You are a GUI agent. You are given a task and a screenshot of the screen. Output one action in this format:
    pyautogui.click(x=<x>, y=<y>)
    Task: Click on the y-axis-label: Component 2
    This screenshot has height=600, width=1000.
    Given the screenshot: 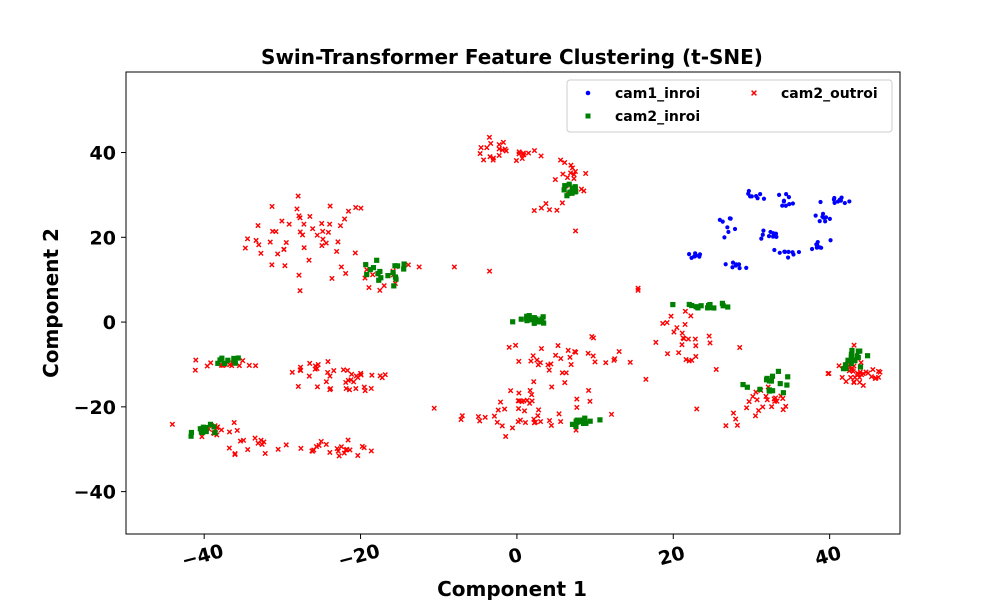 What is the action you would take?
    pyautogui.click(x=51, y=303)
    